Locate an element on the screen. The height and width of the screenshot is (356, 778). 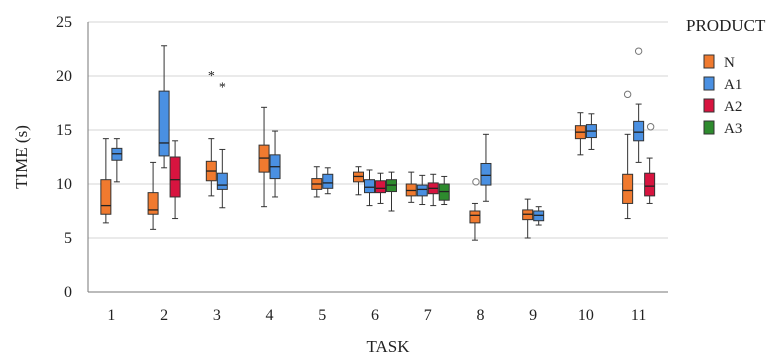
box-1-A1 is located at coordinates (117, 160).